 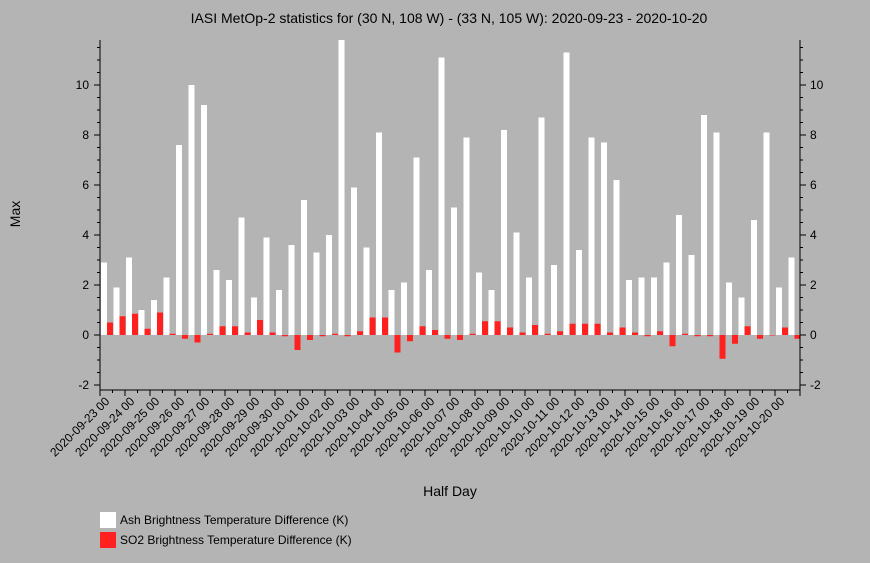 What do you see at coordinates (85, 335) in the screenshot?
I see `y-tick-label: 0` at bounding box center [85, 335].